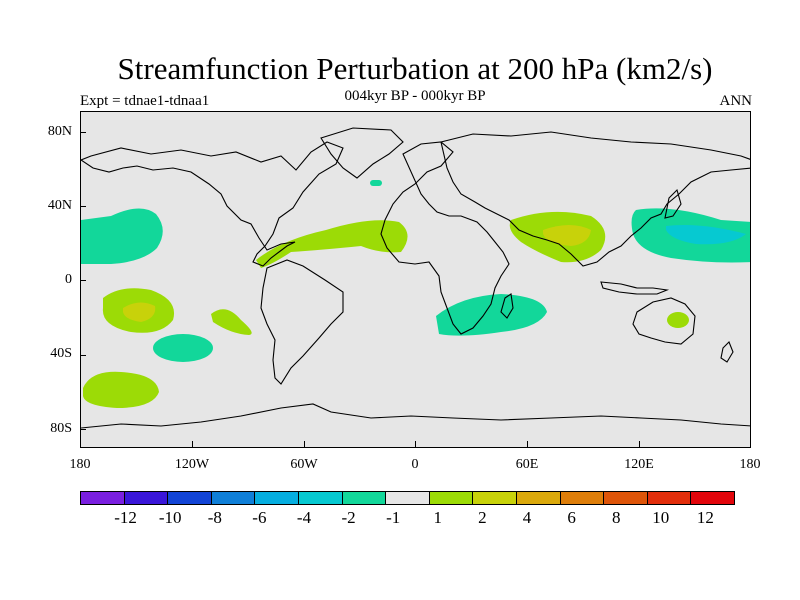 The image size is (800, 600). What do you see at coordinates (348, 517) in the screenshot?
I see `colorbar-label: -2` at bounding box center [348, 517].